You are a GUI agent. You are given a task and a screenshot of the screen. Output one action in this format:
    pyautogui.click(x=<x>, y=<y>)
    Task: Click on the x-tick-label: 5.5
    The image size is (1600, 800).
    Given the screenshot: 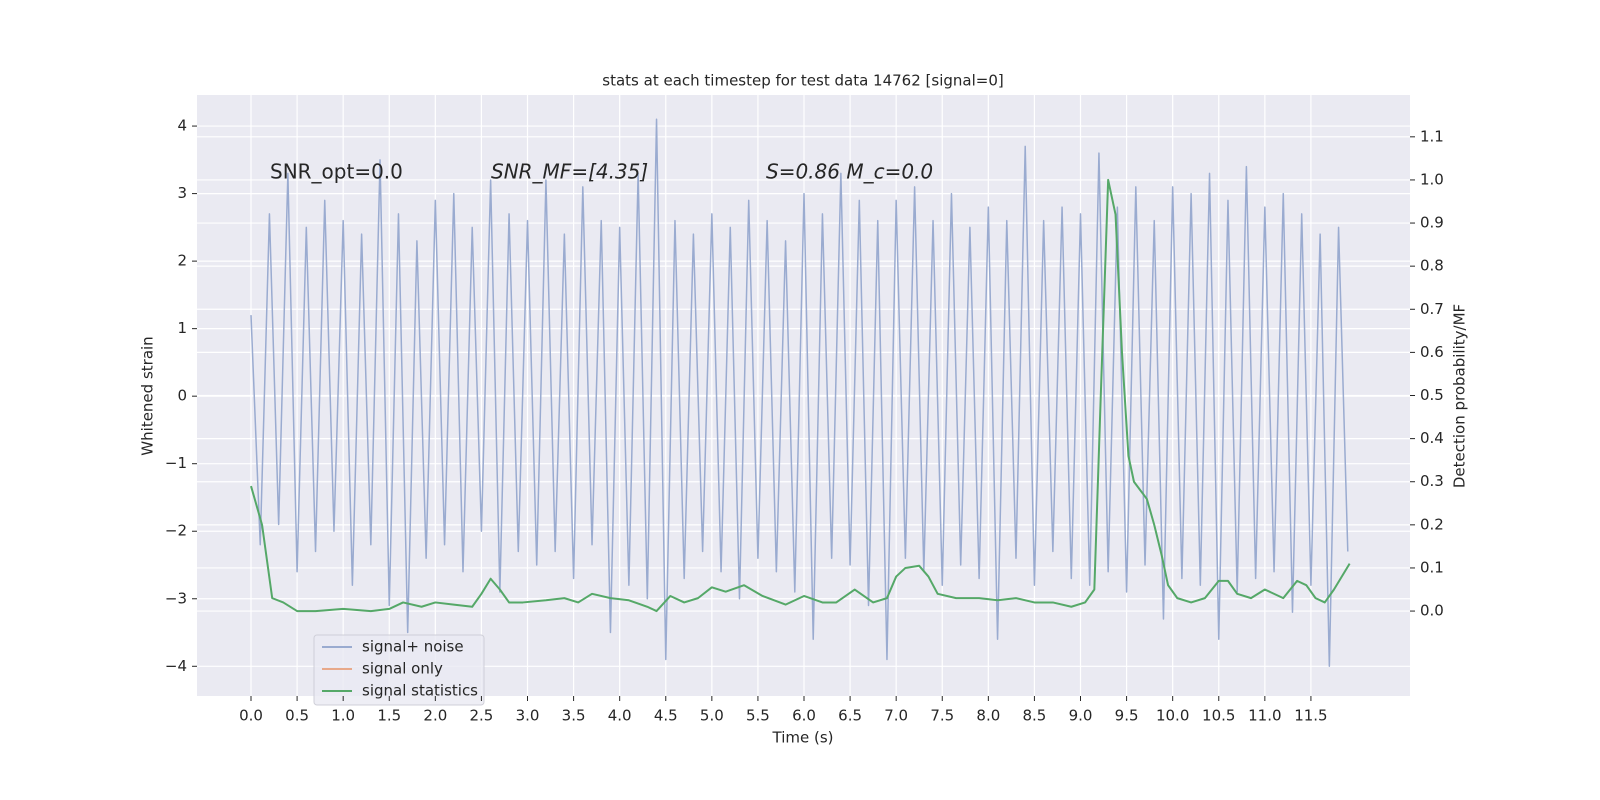 What is the action you would take?
    pyautogui.click(x=758, y=716)
    